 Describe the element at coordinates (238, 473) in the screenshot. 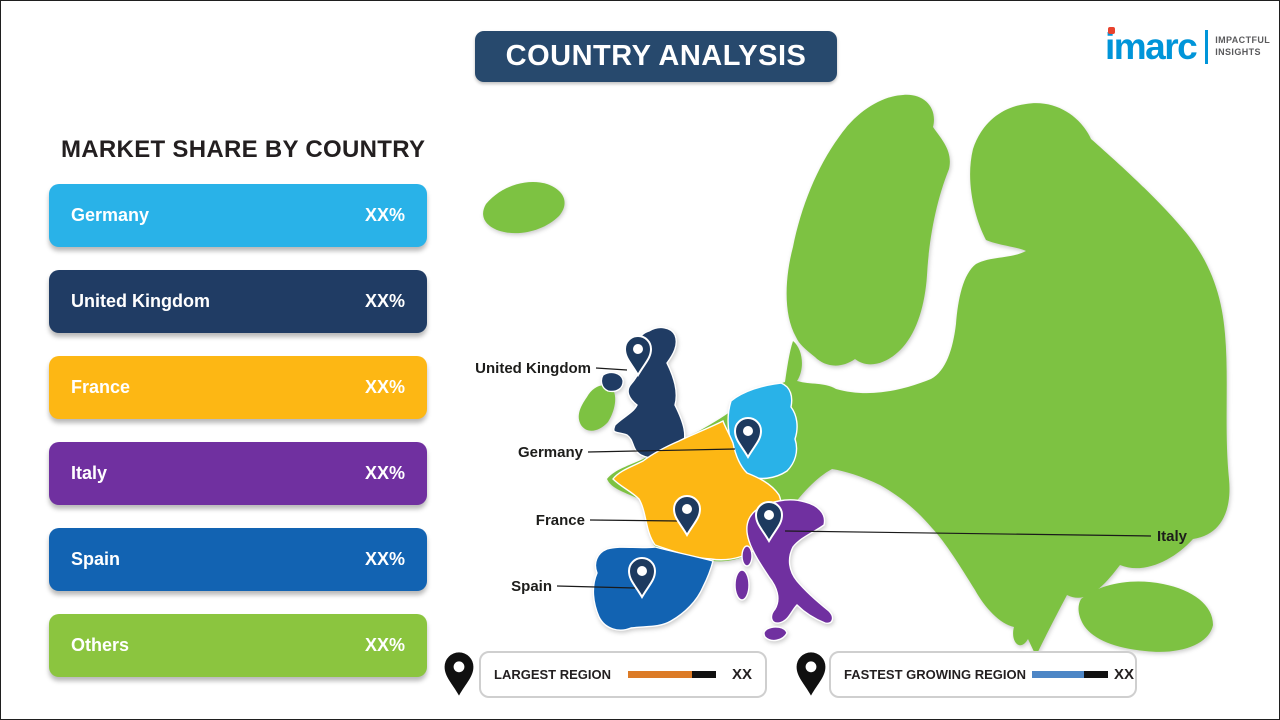

I see `share-bar-italy: Italy XX%` at that location.